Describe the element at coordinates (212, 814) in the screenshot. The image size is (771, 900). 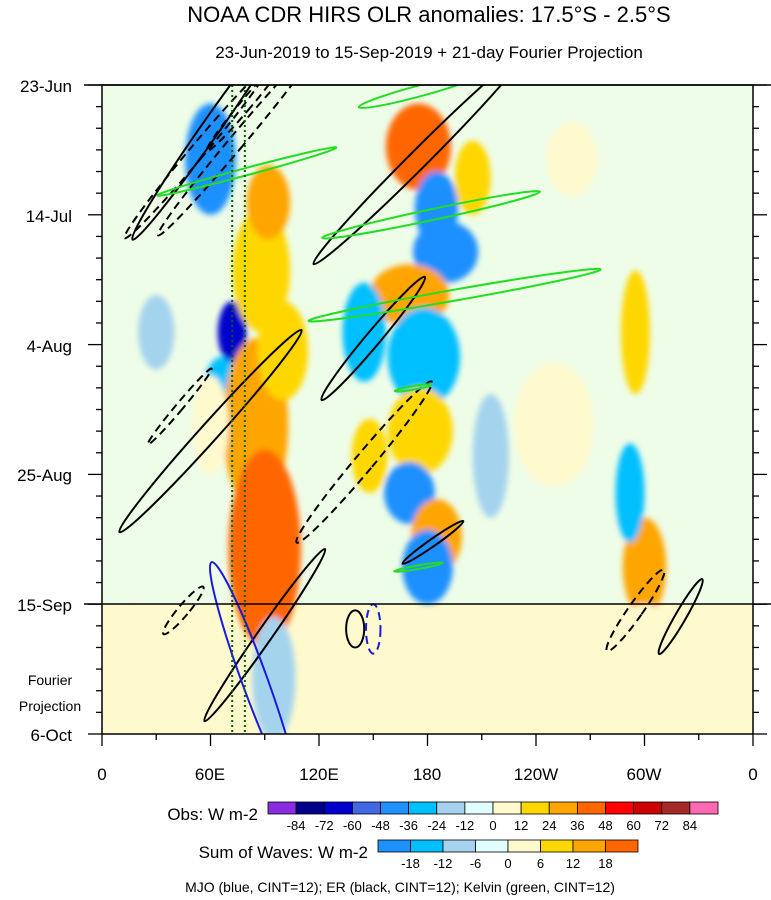
I see `obs-colorbar-label: Obs: W m-2` at that location.